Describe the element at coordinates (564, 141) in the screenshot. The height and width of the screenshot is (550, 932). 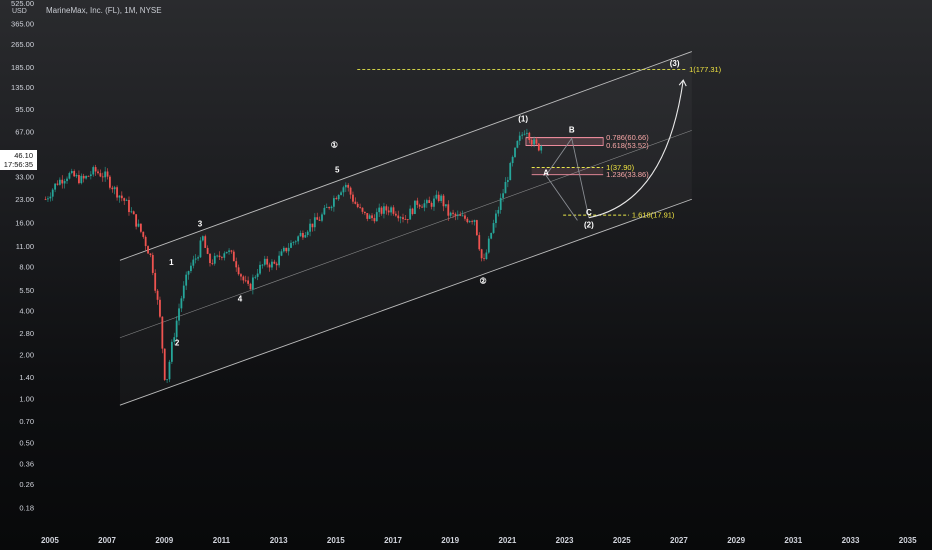
I see `fib-zone-box` at that location.